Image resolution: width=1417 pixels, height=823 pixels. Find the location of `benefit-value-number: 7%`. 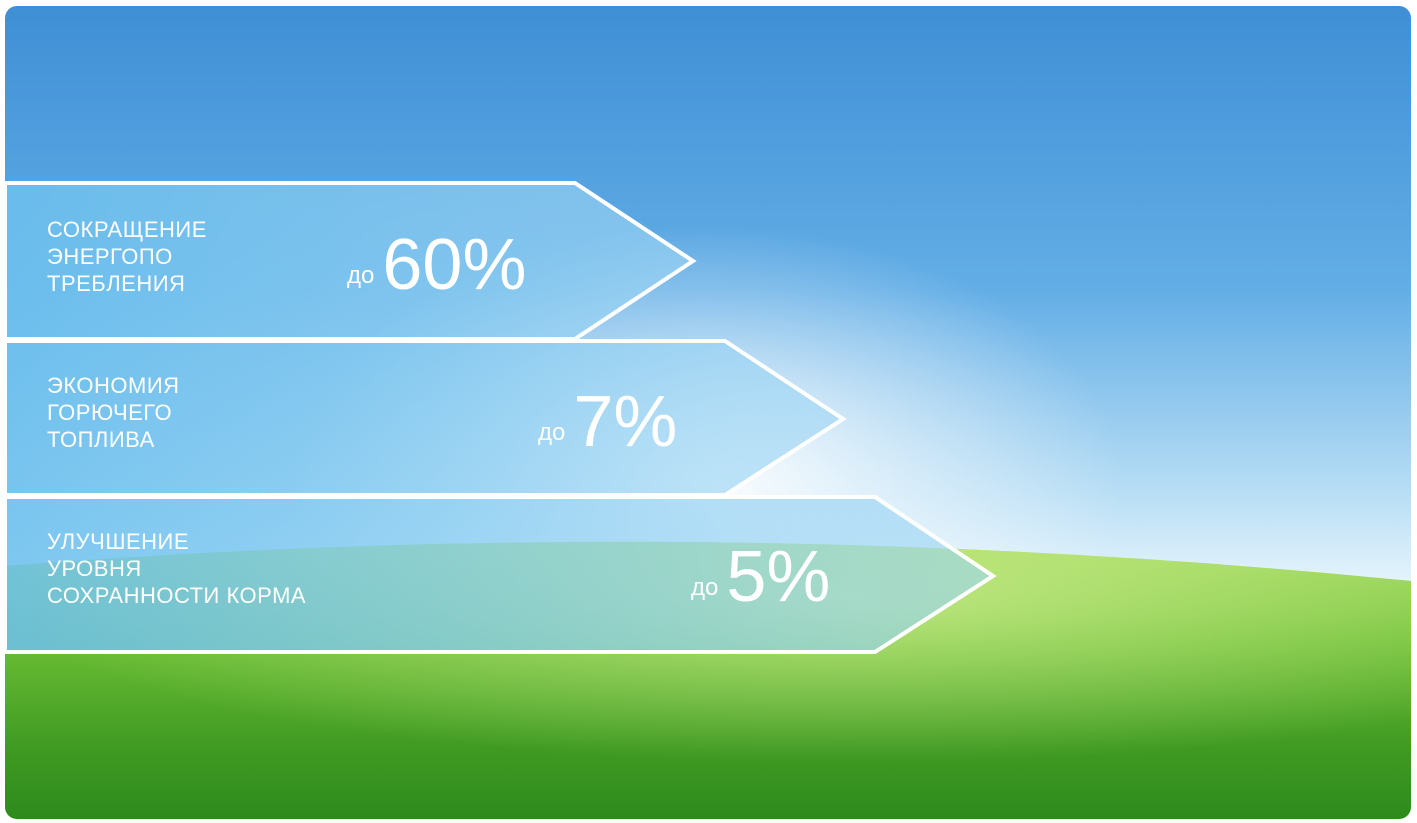

benefit-value-number: 7% is located at coordinates (625, 422).